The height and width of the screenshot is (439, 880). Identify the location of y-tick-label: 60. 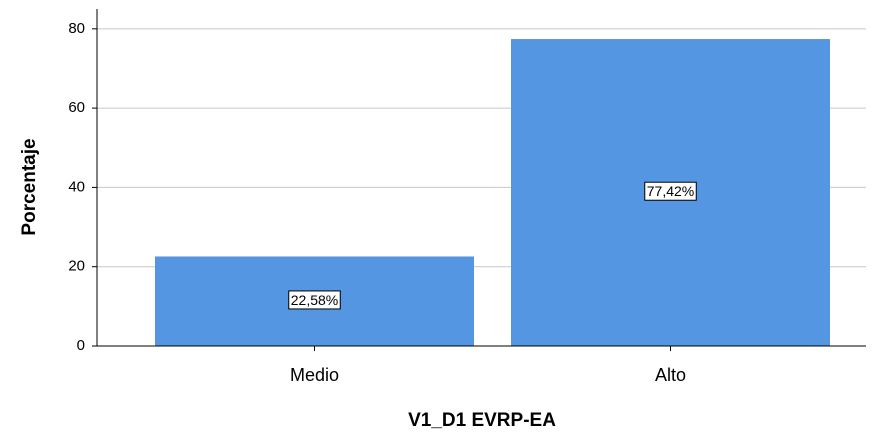
(76, 107).